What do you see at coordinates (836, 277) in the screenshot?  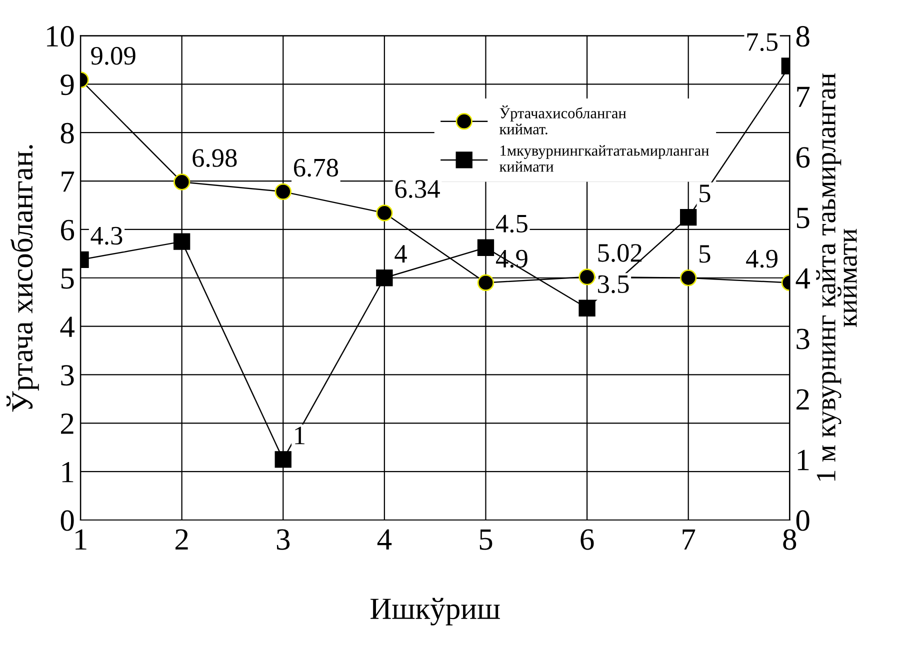 I see `y2-axis-title: 1 м кувурнинг кайта таьмирланган киймати` at bounding box center [836, 277].